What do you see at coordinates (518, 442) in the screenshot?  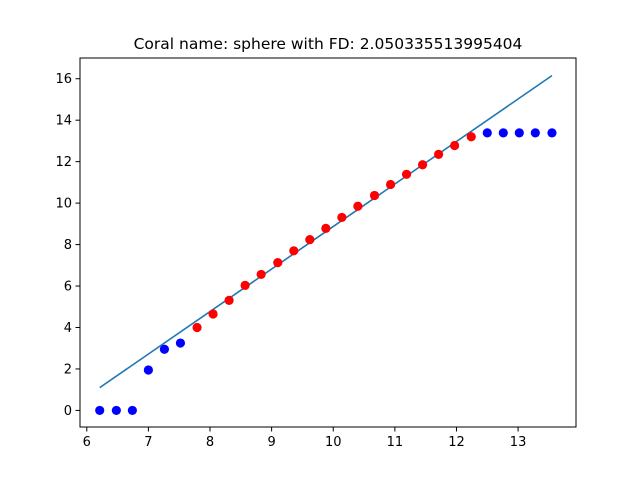 I see `x-tick-label: 13` at bounding box center [518, 442].